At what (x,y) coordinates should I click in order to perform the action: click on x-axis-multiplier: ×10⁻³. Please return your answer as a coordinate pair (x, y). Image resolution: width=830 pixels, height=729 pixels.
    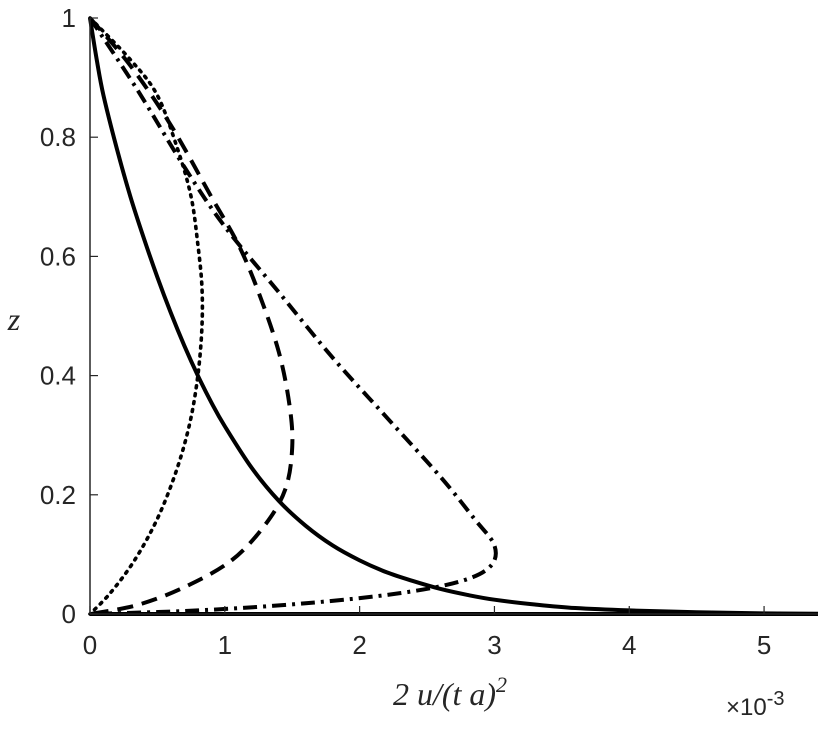
    Looking at the image, I should click on (755, 704).